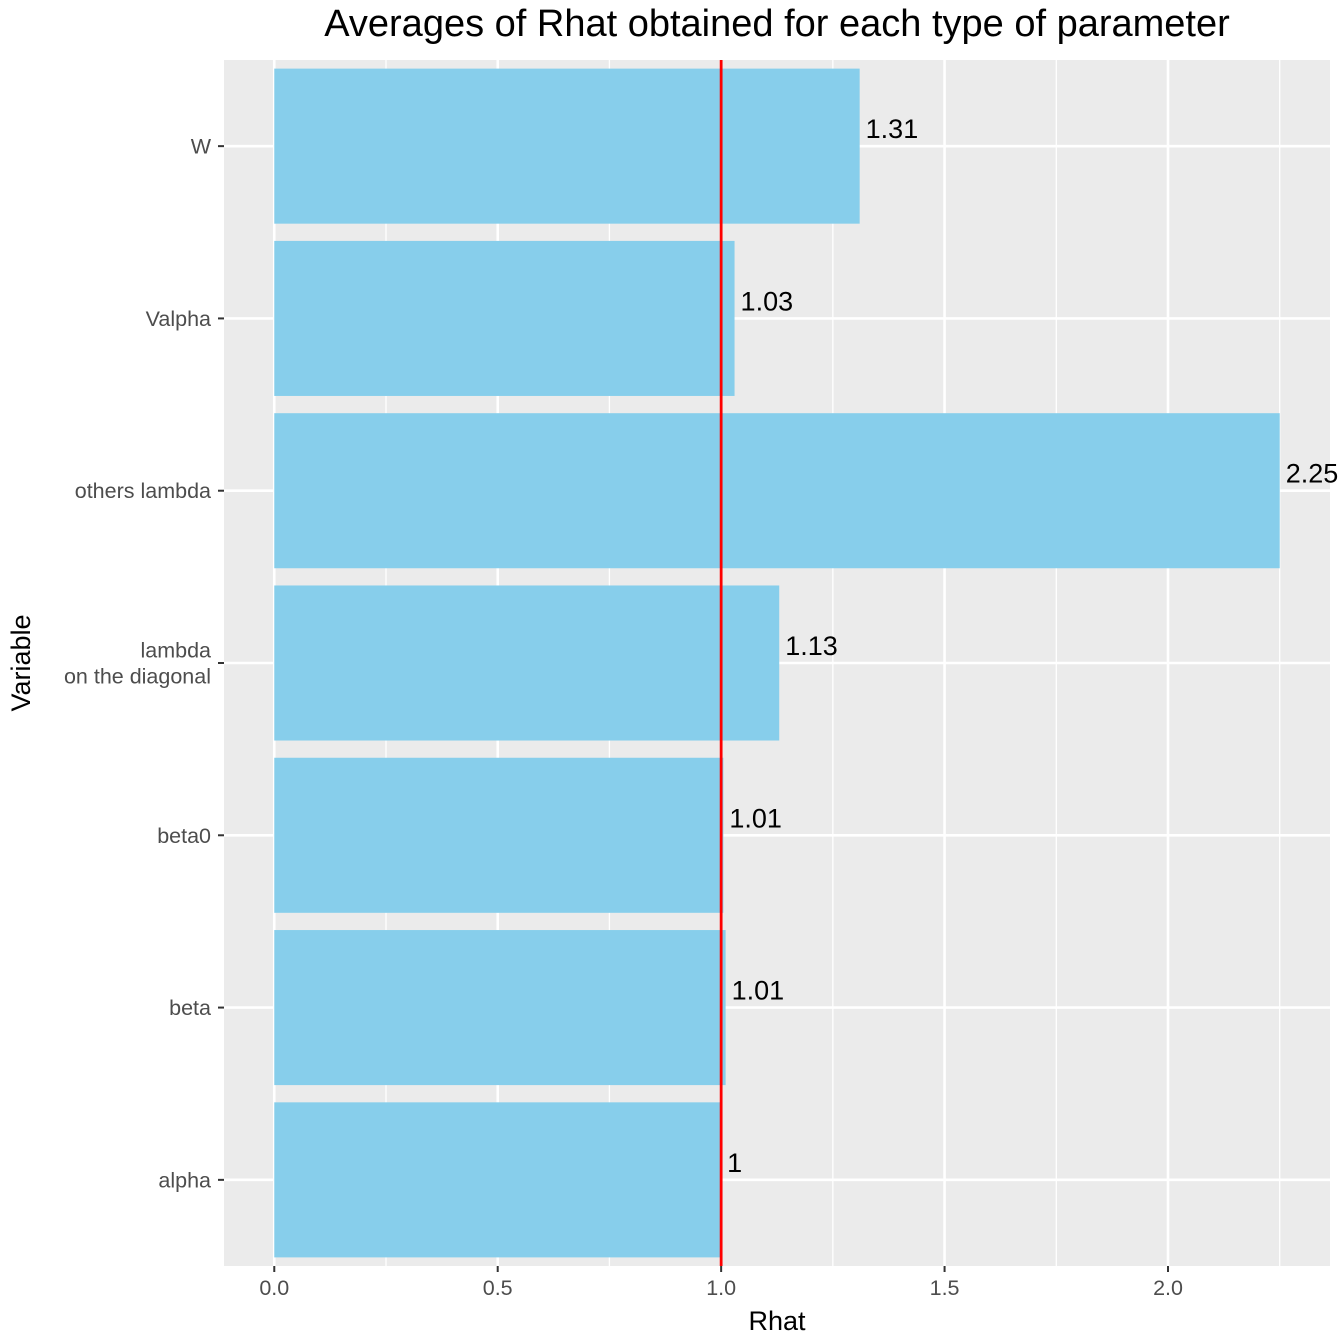  I want to click on x-tick-label: 1.0, so click(721, 1288).